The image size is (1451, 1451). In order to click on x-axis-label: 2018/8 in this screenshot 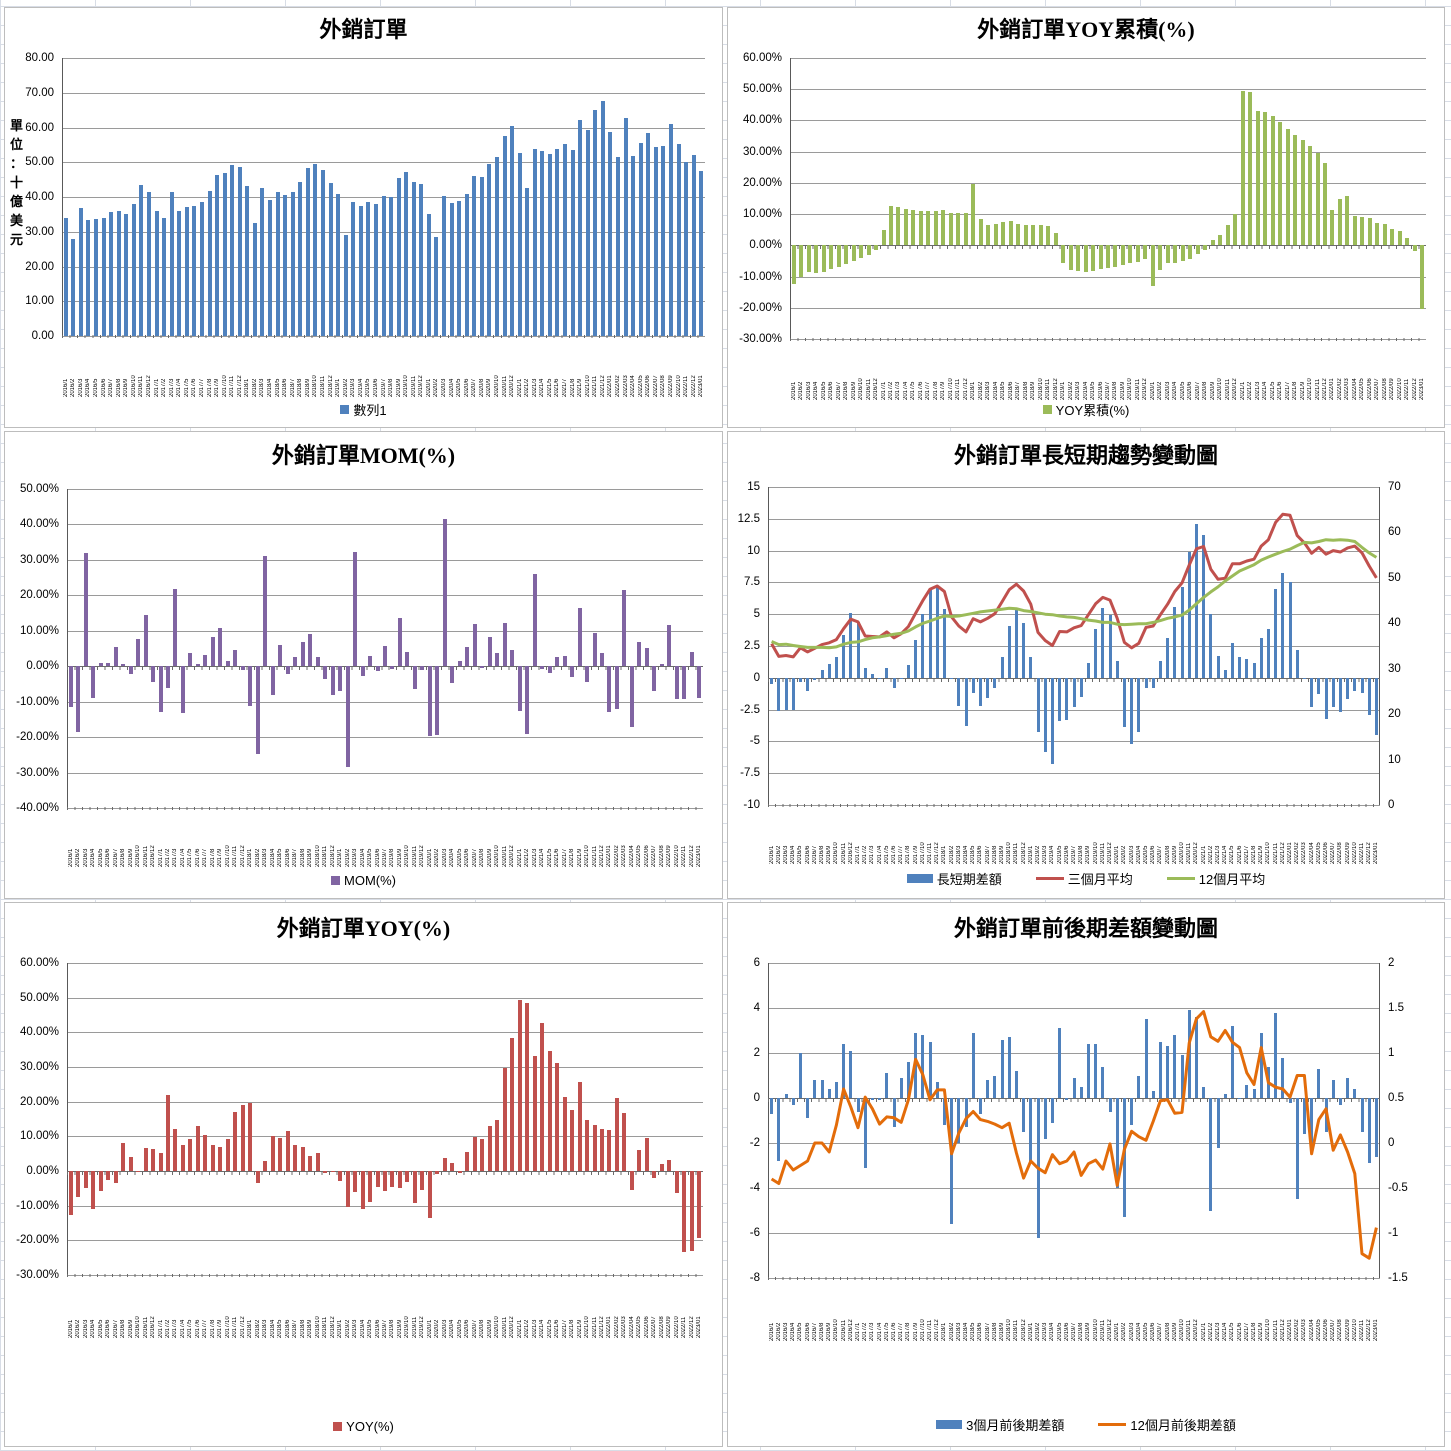, I will do `click(994, 1331)`.